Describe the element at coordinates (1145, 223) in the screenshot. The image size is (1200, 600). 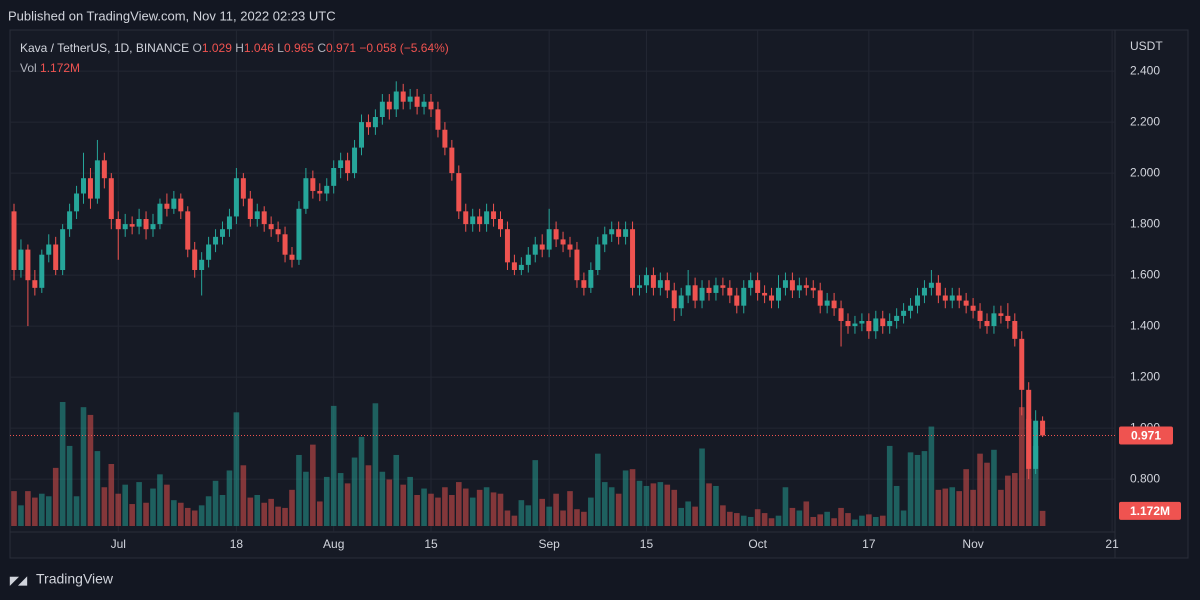
I see `y-tick-label: 1.800` at that location.